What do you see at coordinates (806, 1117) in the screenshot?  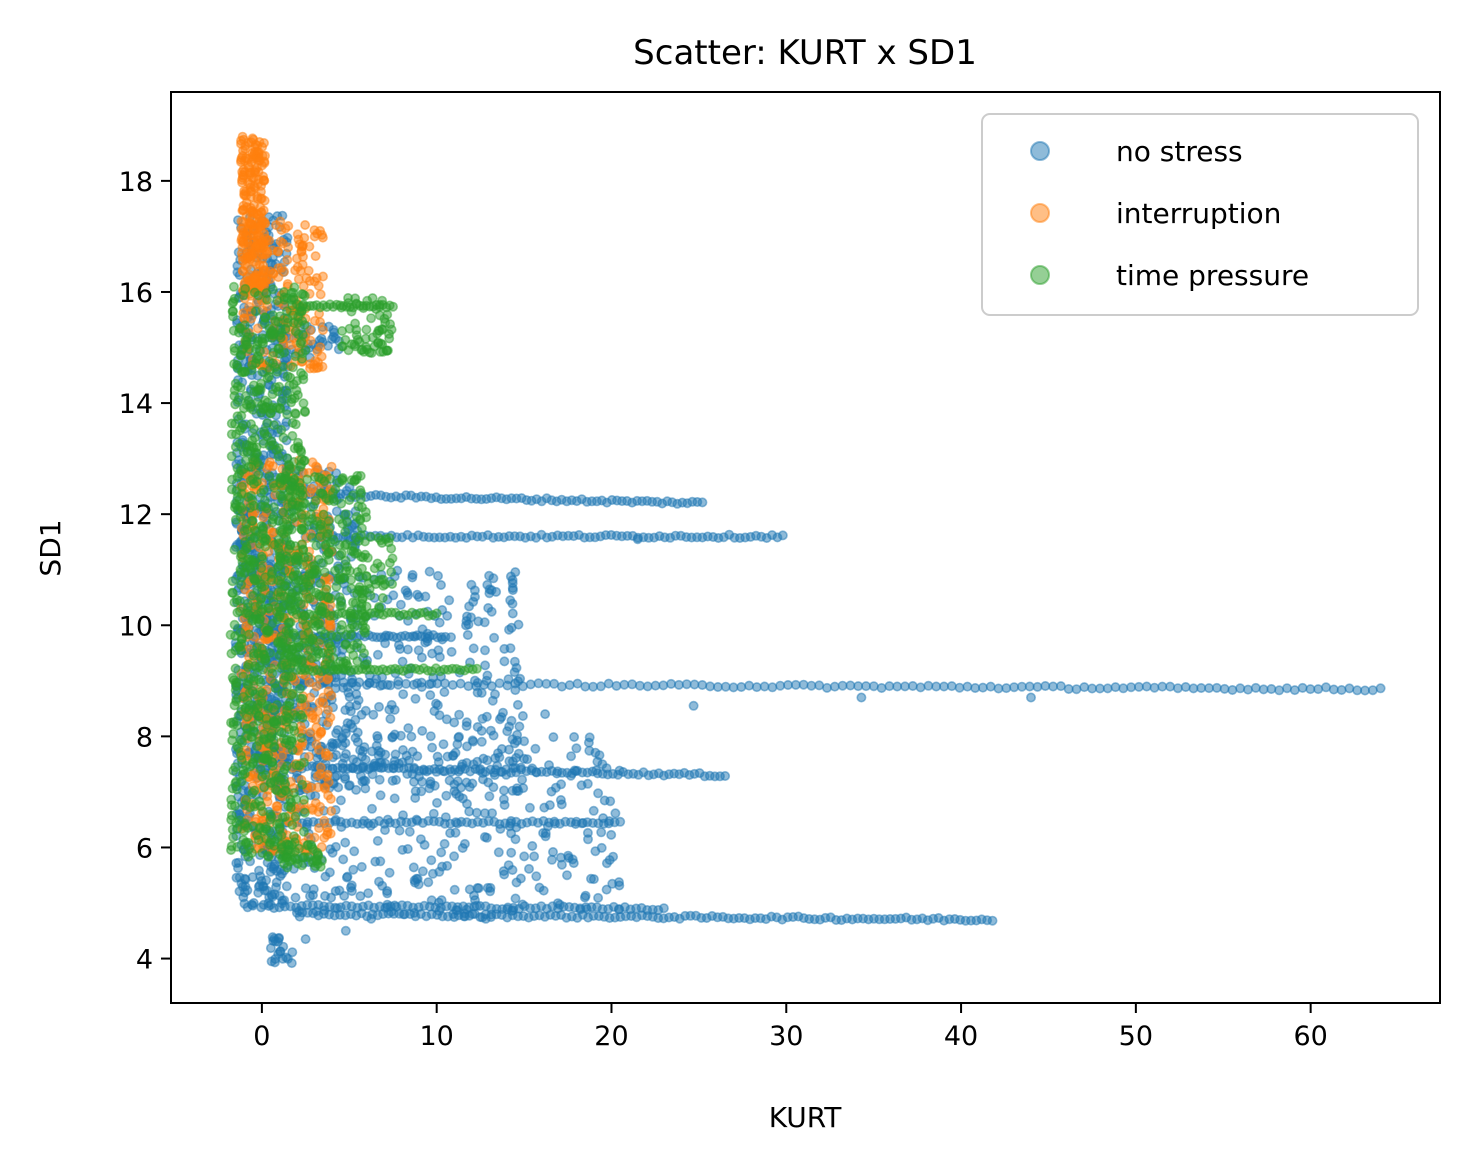 I see `x-axis-label: KURT` at bounding box center [806, 1117].